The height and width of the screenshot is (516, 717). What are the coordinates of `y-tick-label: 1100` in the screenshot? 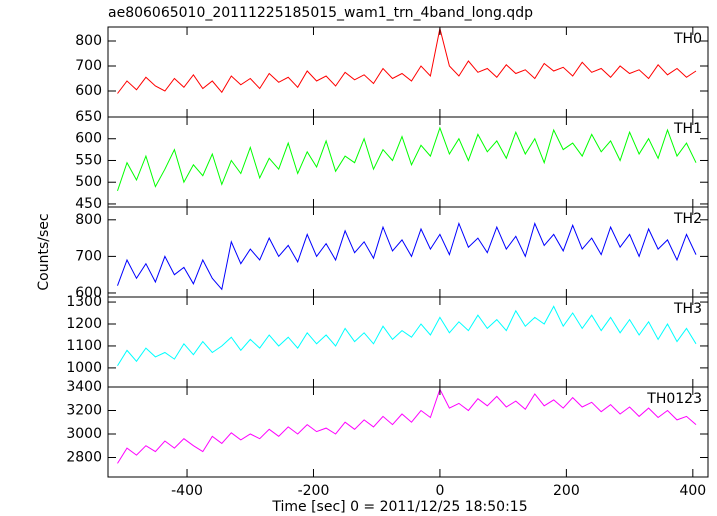 It's located at (84, 346).